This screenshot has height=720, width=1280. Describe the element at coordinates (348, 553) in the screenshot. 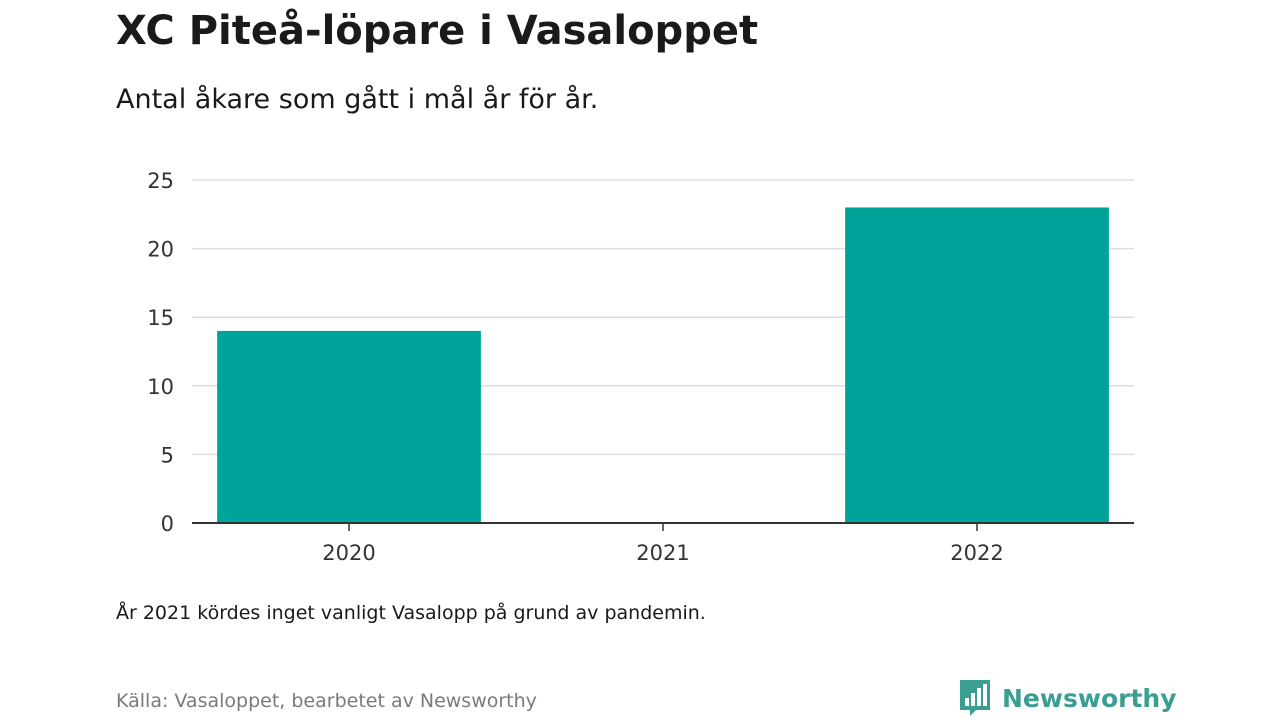

I see `x-tick-label: 2020` at that location.